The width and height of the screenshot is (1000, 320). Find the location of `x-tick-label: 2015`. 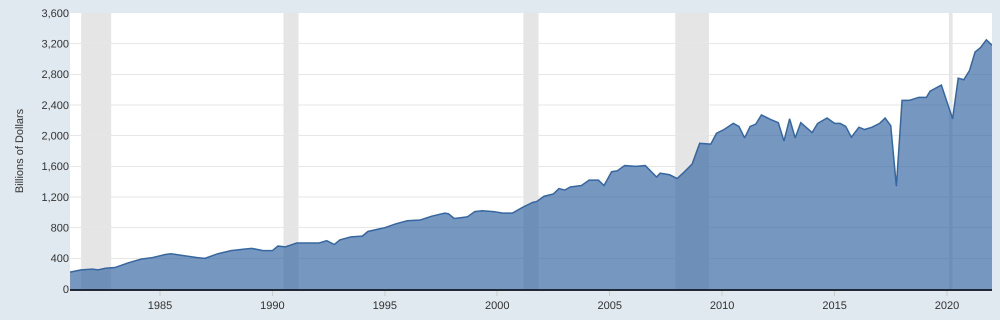

x-tick-label: 2015 is located at coordinates (834, 306).